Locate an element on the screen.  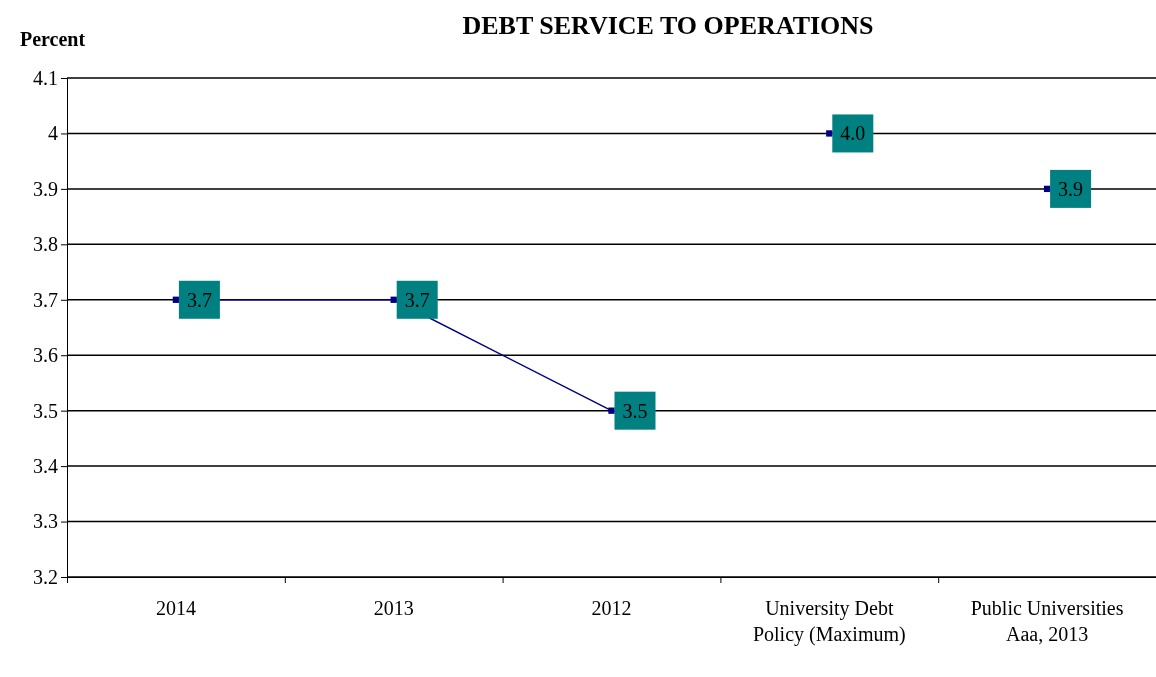
x-tick-label: 2013 is located at coordinates (393, 608).